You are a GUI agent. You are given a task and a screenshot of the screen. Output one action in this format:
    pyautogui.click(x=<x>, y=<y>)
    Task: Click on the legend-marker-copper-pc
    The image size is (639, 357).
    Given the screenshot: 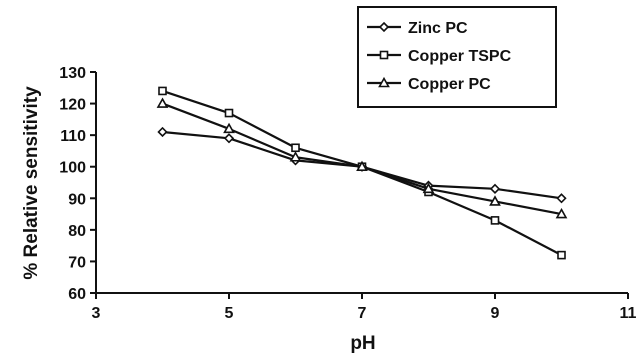 What is the action you would take?
    pyautogui.click(x=384, y=82)
    